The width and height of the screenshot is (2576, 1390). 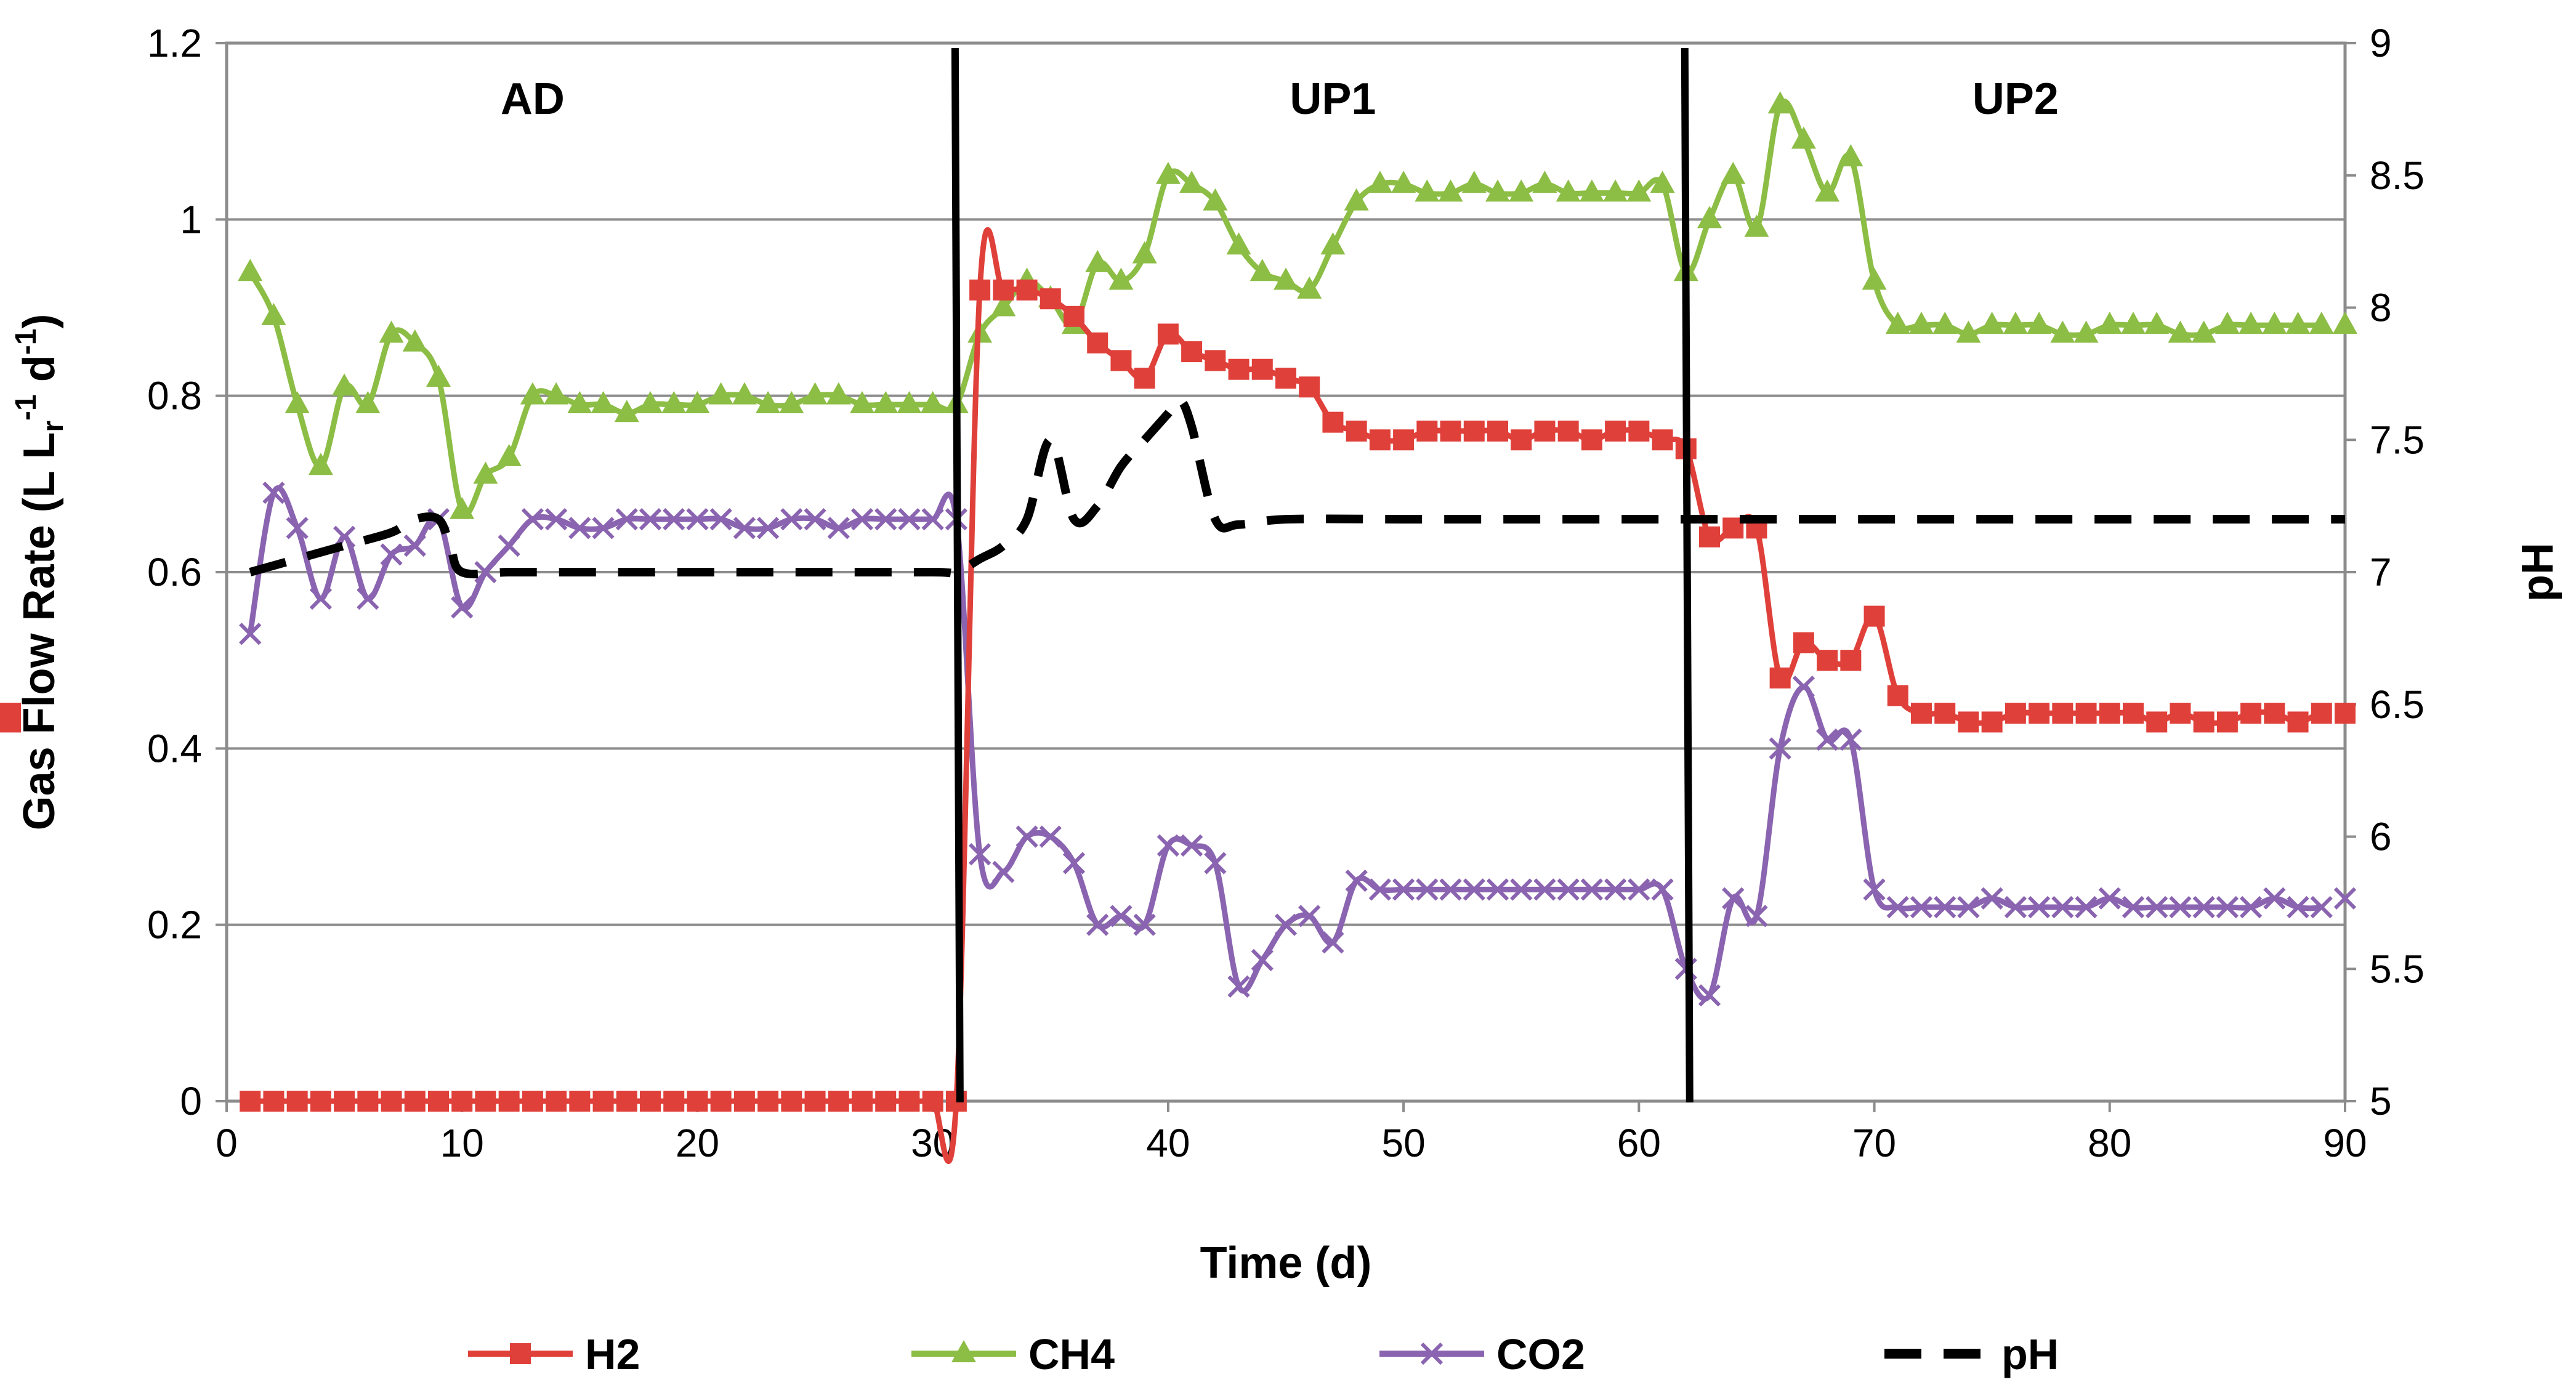 What do you see at coordinates (2015, 99) in the screenshot?
I see `phase-label-up2: UP2` at bounding box center [2015, 99].